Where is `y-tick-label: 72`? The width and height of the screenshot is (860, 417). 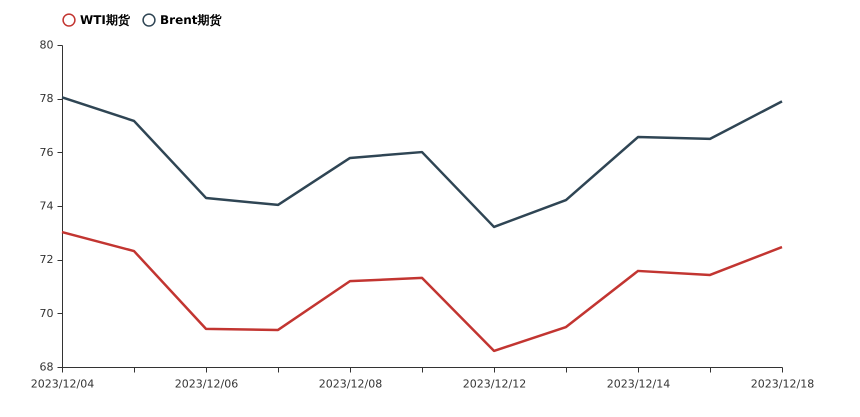 y-tick-label: 72 is located at coordinates (47, 259).